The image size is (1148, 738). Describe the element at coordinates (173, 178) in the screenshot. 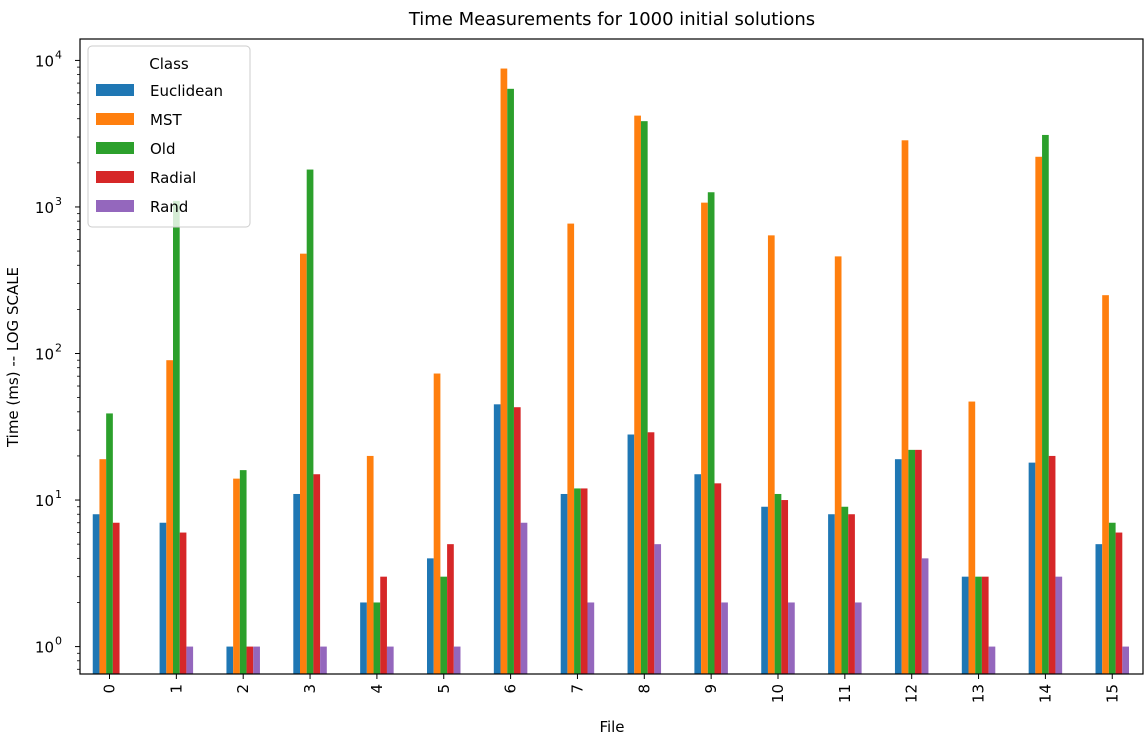

I see `legend-label-radial: Radial` at that location.